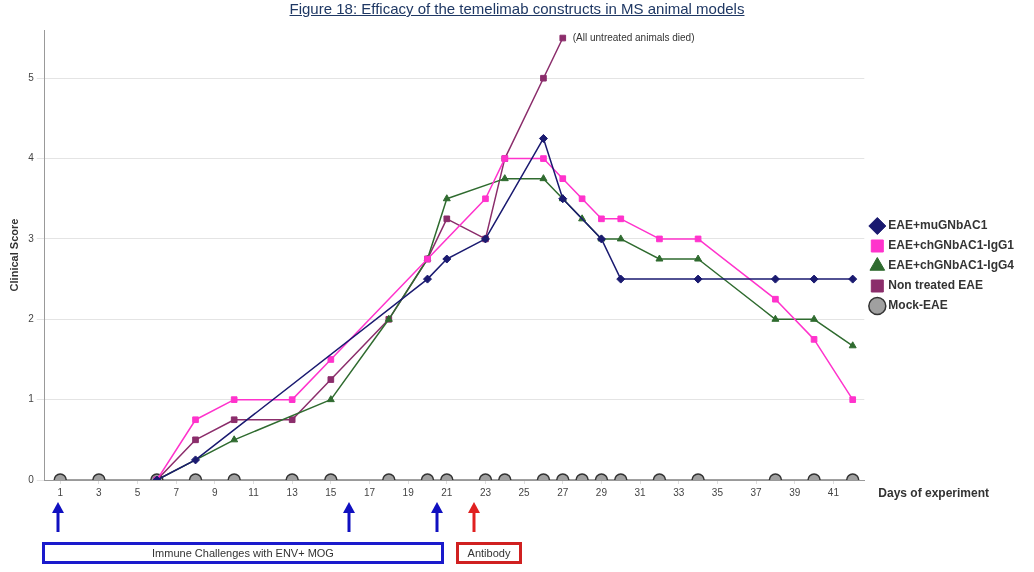  I want to click on x-tick-label: 3, so click(99, 492).